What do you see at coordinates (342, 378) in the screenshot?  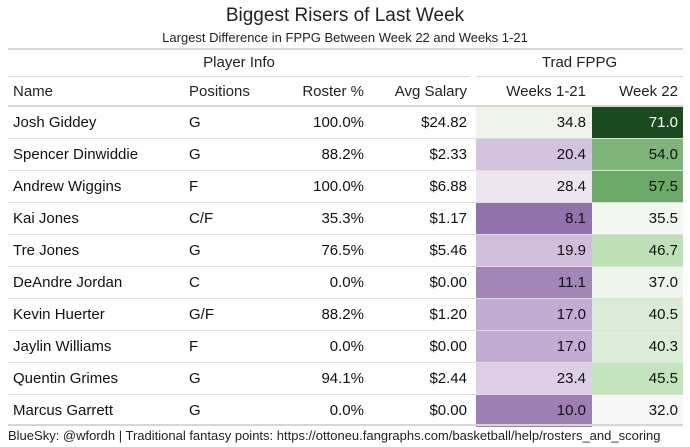 I see `roster-cell: 94.1%` at bounding box center [342, 378].